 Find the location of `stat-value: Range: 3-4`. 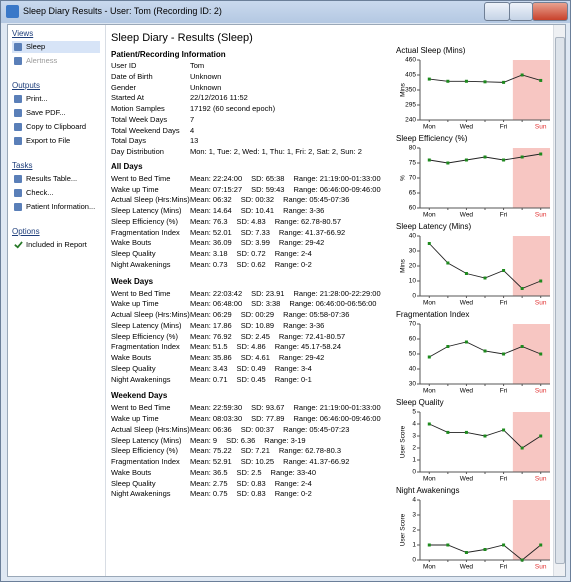

stat-value: Range: 3-4 is located at coordinates (293, 368).